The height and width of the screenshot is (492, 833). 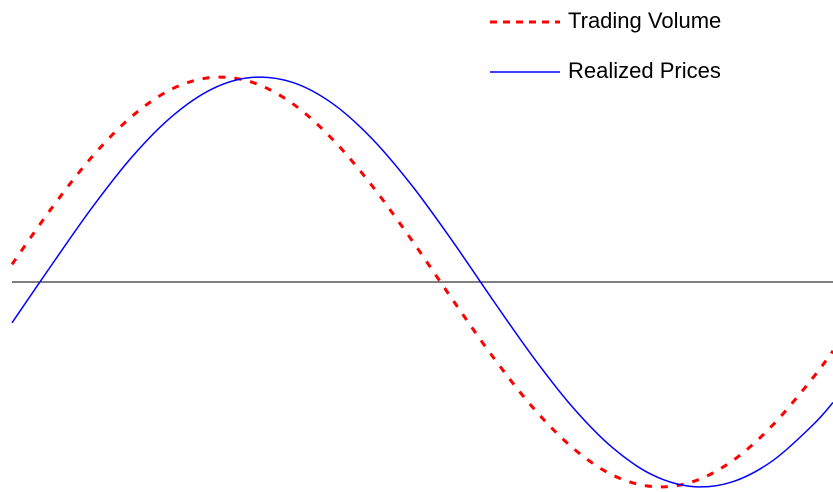 What do you see at coordinates (644, 20) in the screenshot?
I see `legend-label: Trading Volume` at bounding box center [644, 20].